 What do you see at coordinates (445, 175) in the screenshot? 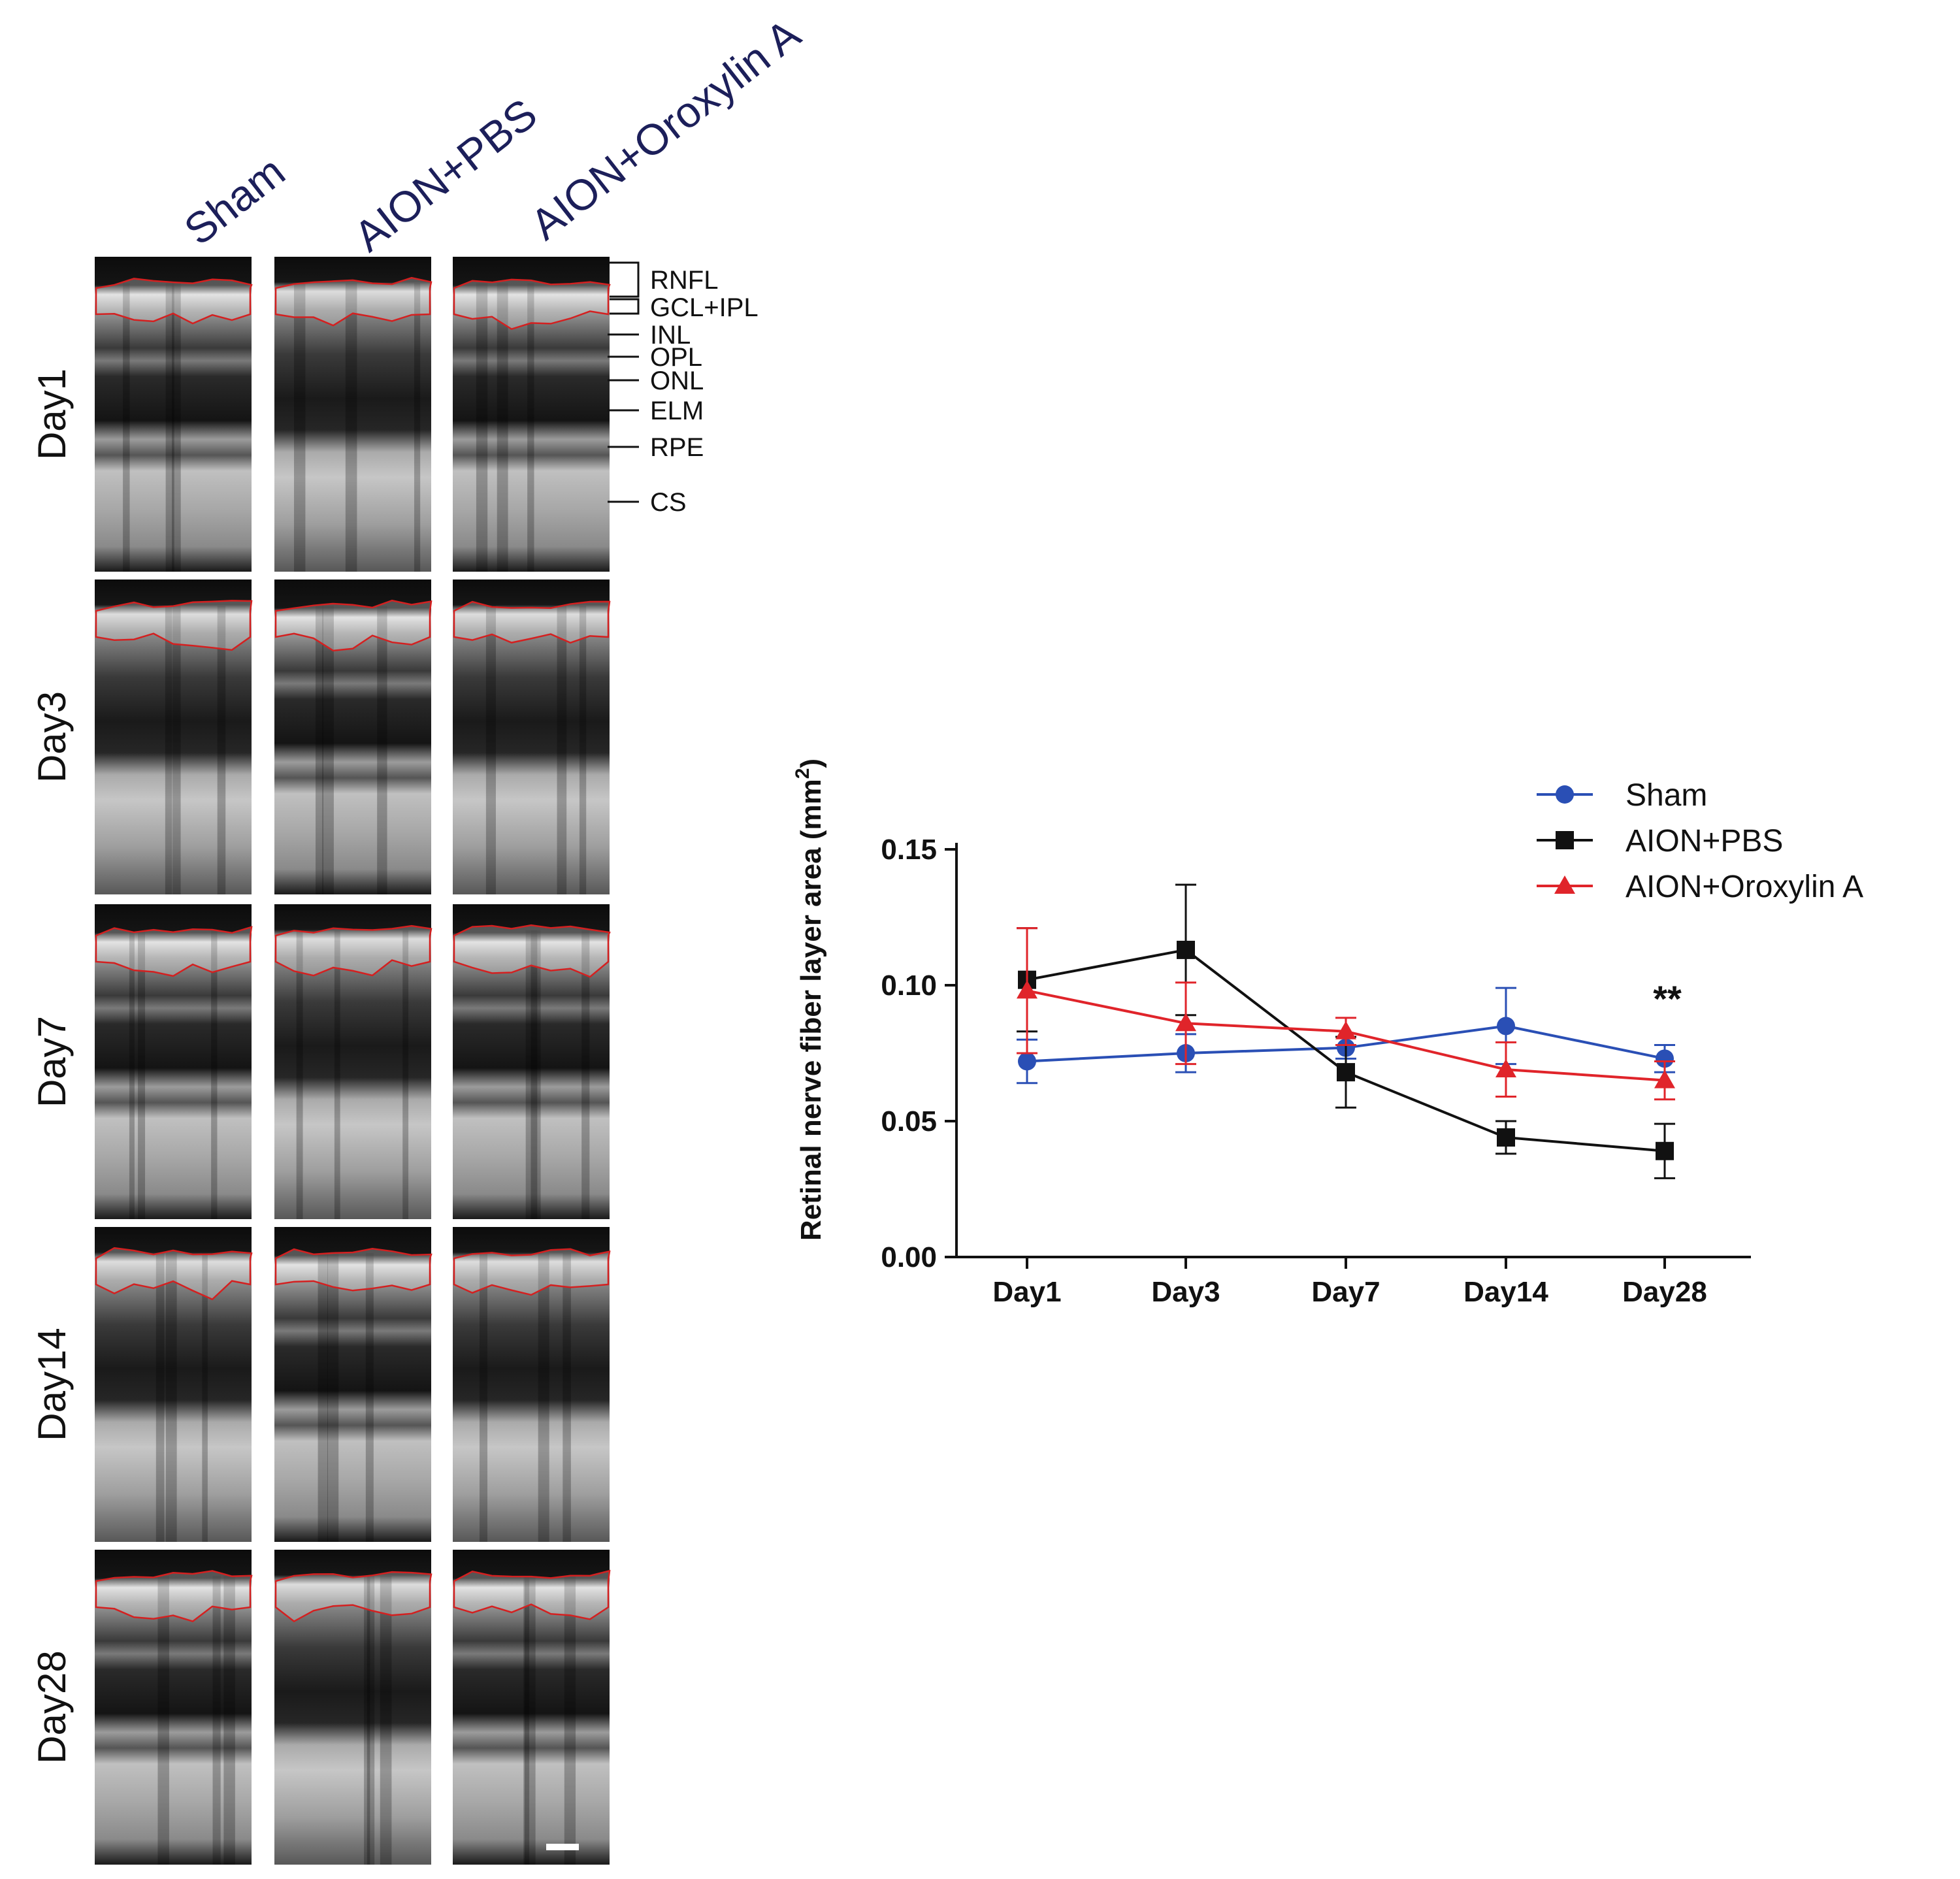
I see `column-header-1: AION+PBS` at bounding box center [445, 175].